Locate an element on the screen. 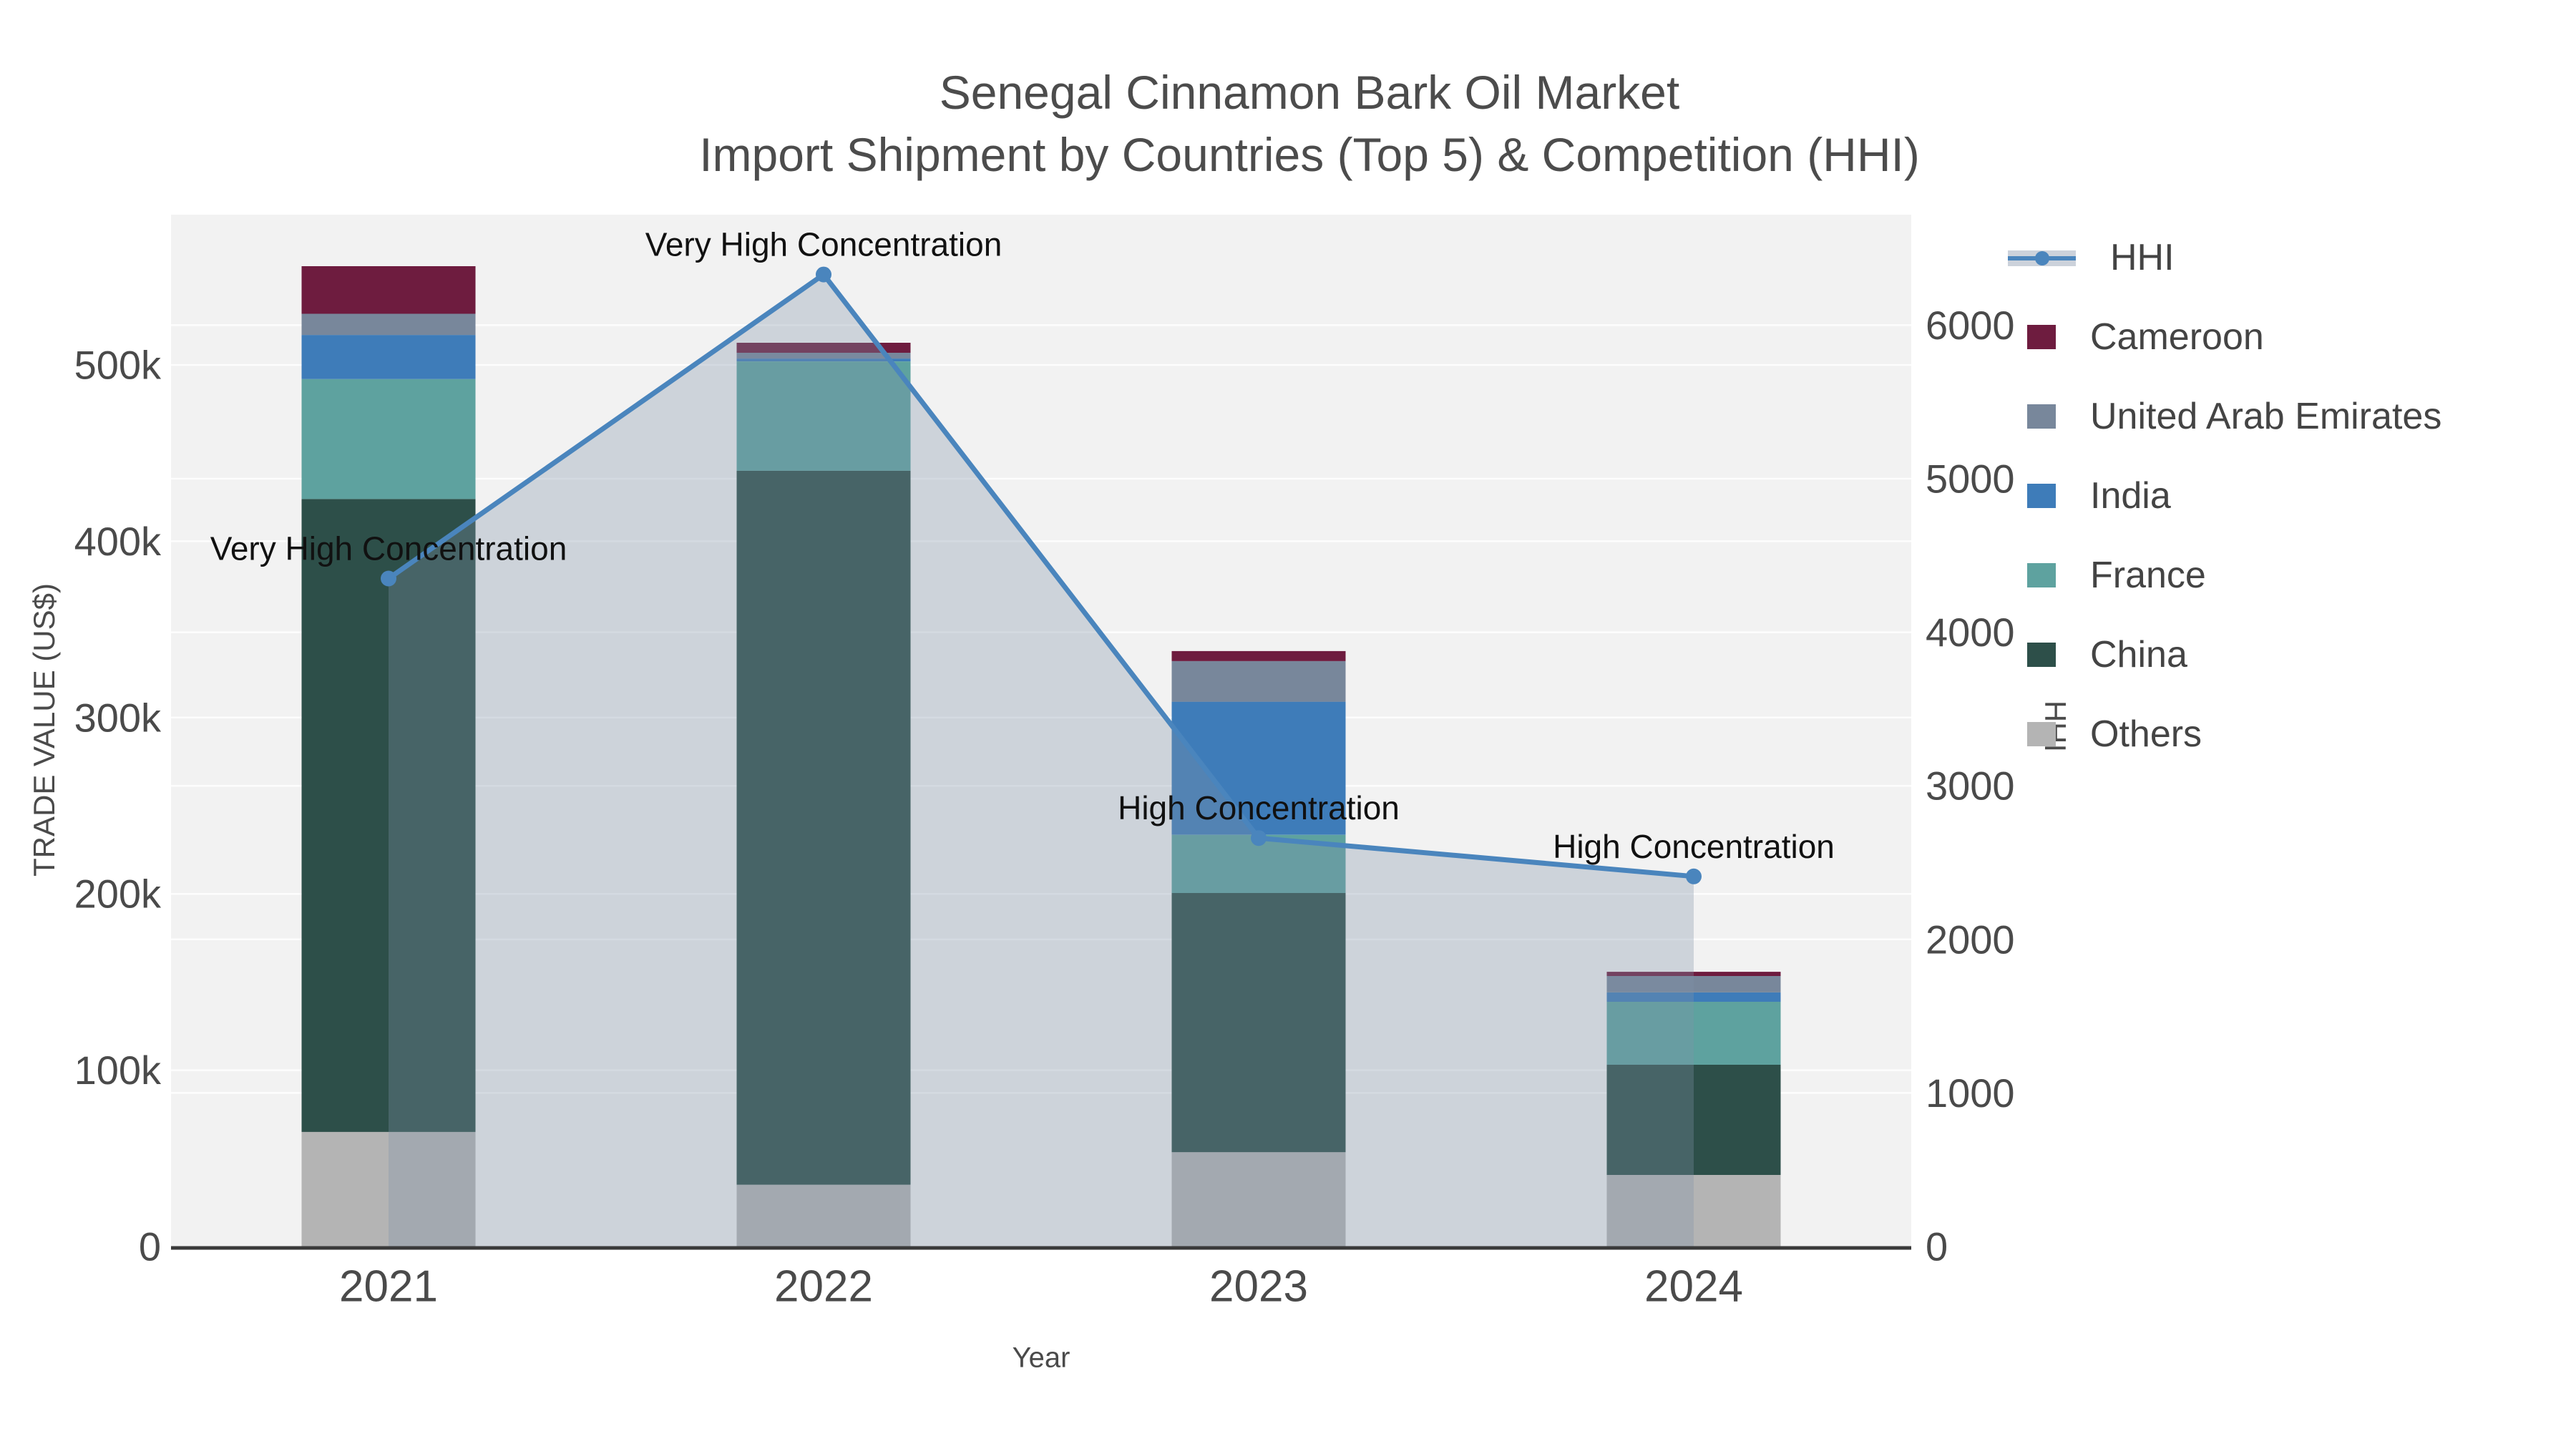 This screenshot has width=2576, height=1449. y2-tick-4000: 4000 is located at coordinates (1970, 632).